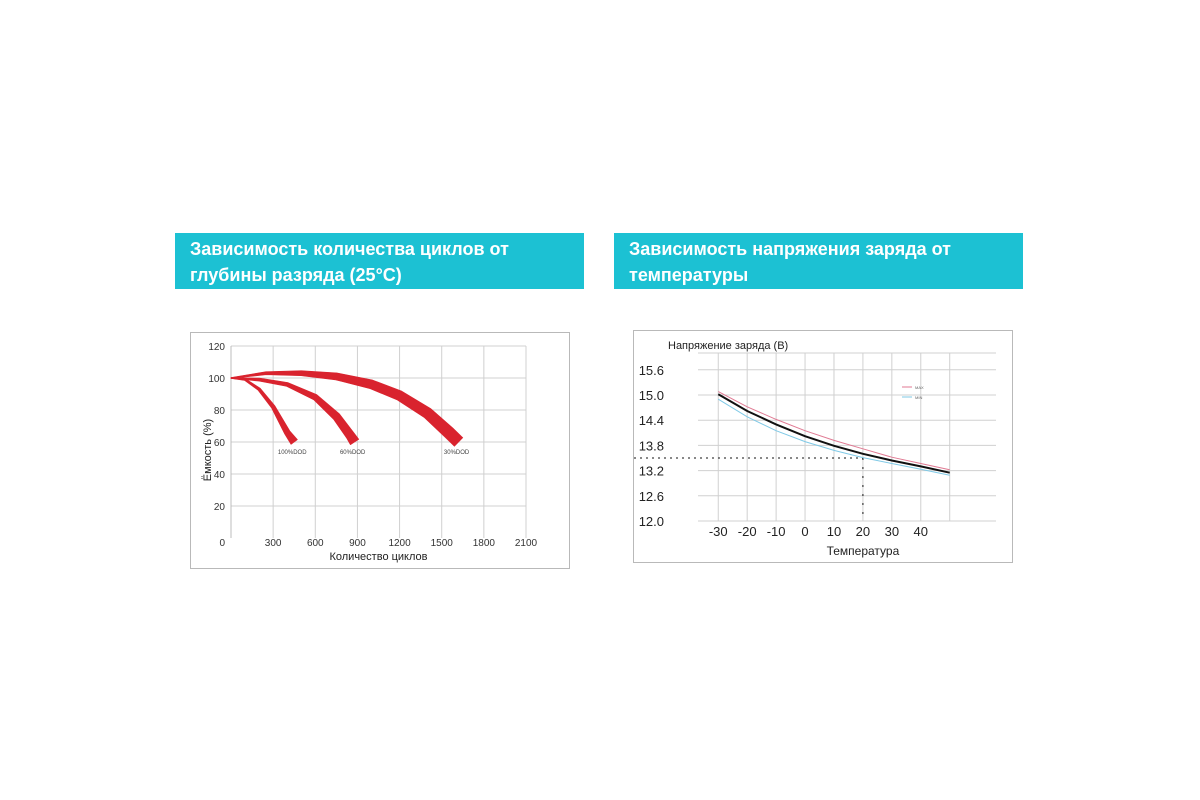  I want to click on chart-title: Напряжение заряда (В), so click(728, 346).